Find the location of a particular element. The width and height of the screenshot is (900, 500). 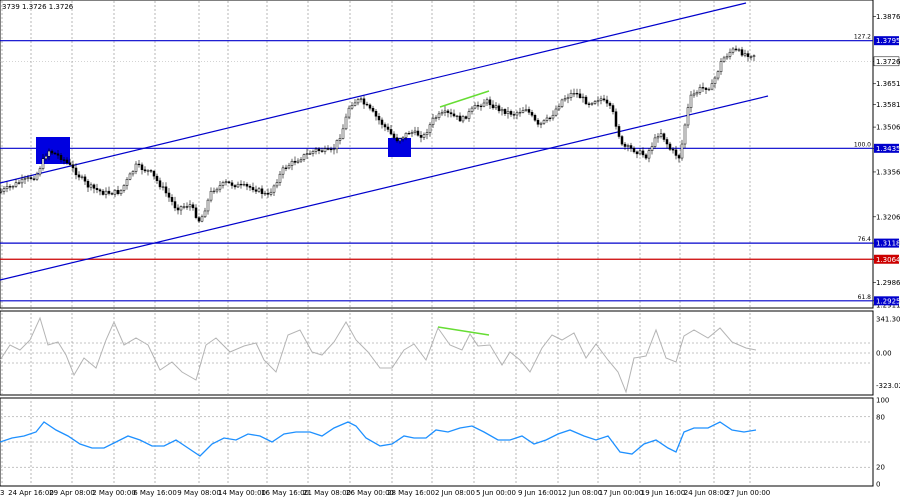

divergence-line-price is located at coordinates (464, 99).